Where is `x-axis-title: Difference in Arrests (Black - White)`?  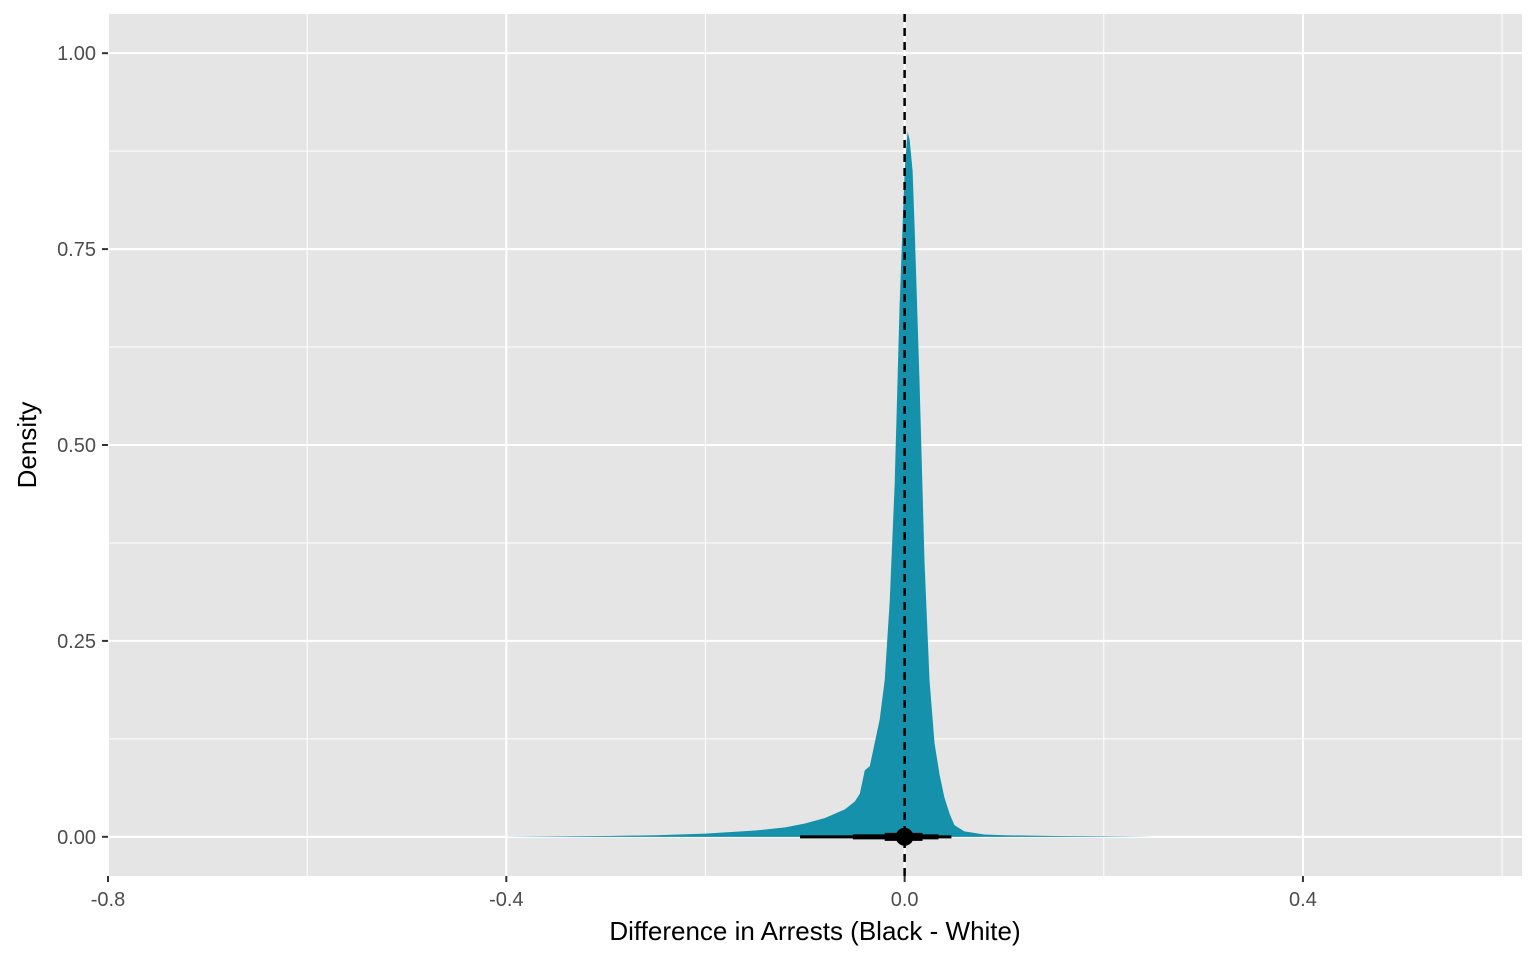
x-axis-title: Difference in Arrests (Black - White) is located at coordinates (814, 931).